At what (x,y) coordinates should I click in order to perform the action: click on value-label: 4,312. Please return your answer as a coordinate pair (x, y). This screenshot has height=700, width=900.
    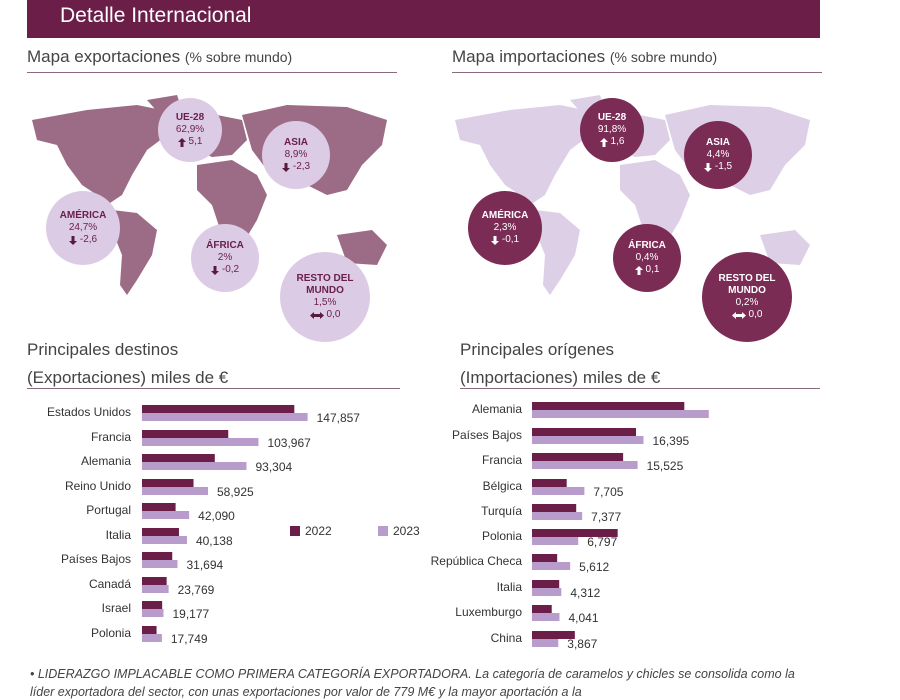
    Looking at the image, I should click on (585, 593).